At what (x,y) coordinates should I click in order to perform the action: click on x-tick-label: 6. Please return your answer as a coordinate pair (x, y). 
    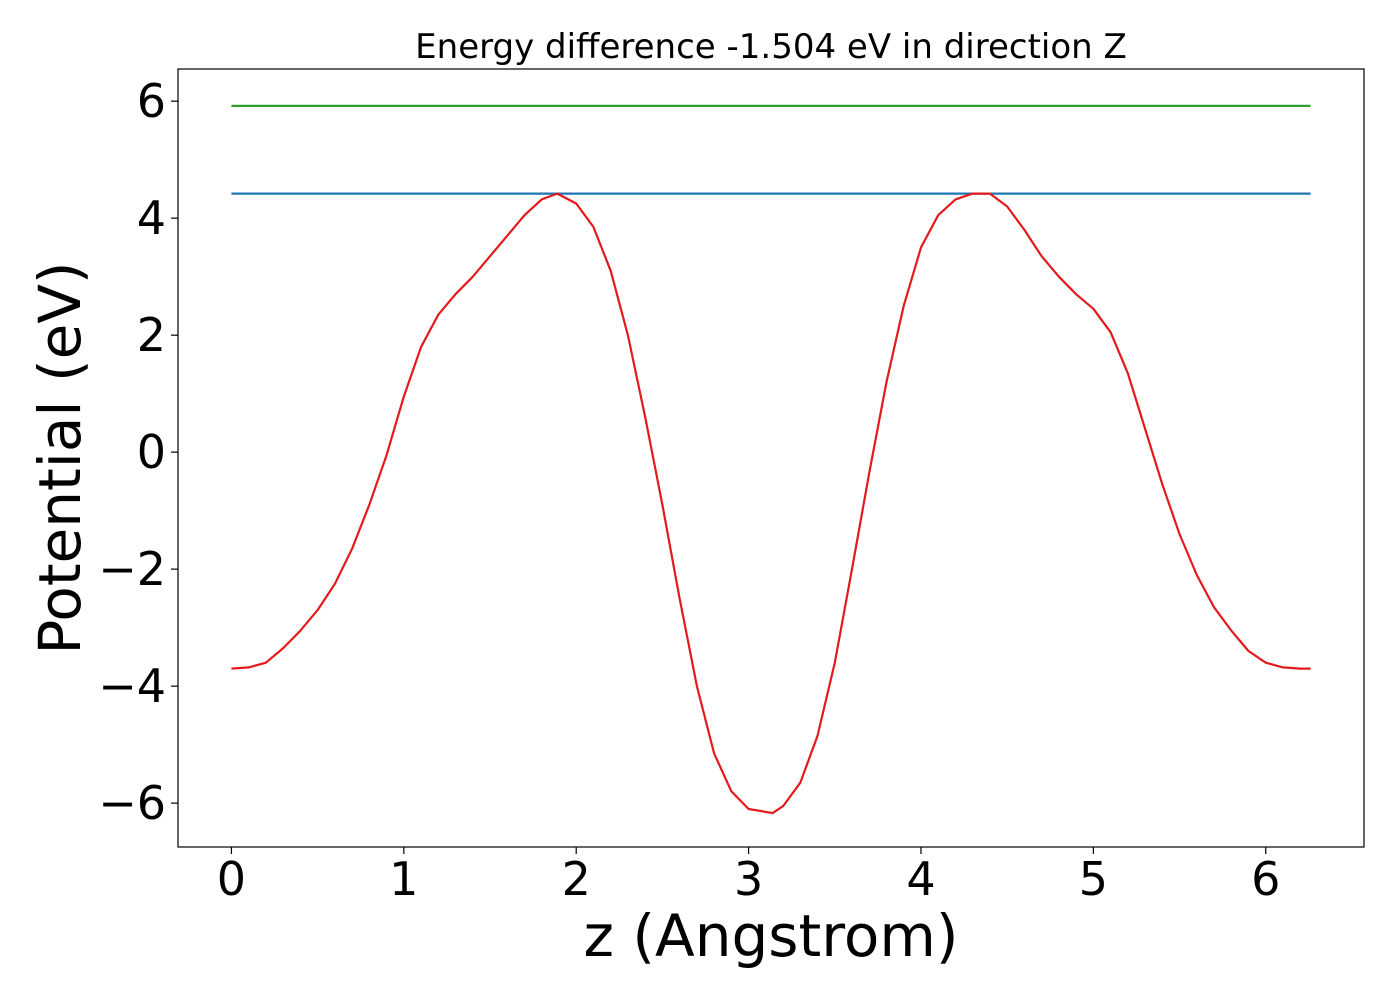
    Looking at the image, I should click on (1265, 879).